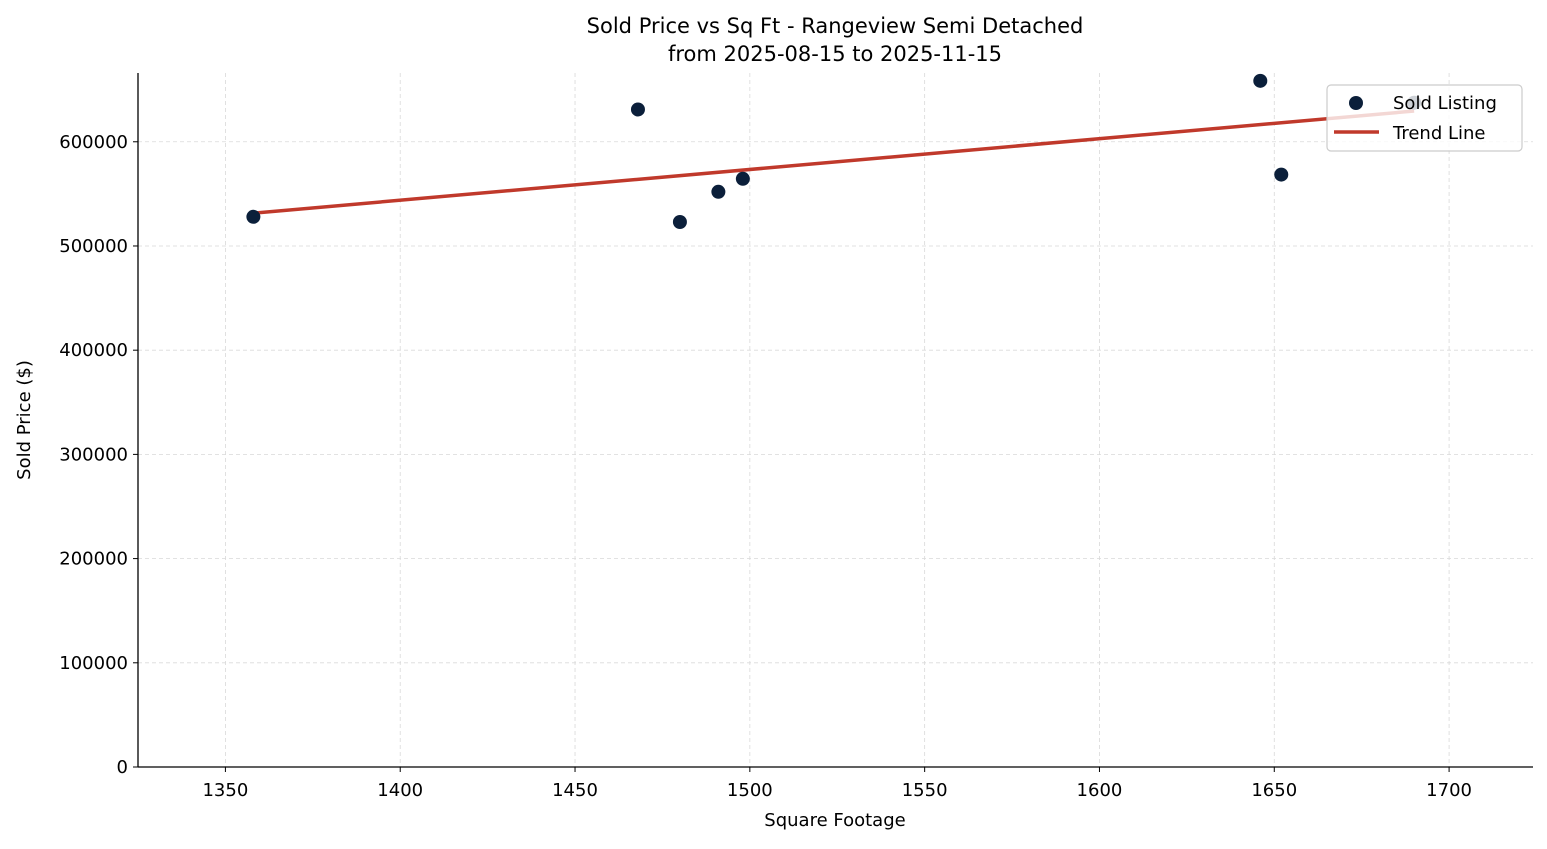  What do you see at coordinates (93, 454) in the screenshot?
I see `y-tick-label: 300000` at bounding box center [93, 454].